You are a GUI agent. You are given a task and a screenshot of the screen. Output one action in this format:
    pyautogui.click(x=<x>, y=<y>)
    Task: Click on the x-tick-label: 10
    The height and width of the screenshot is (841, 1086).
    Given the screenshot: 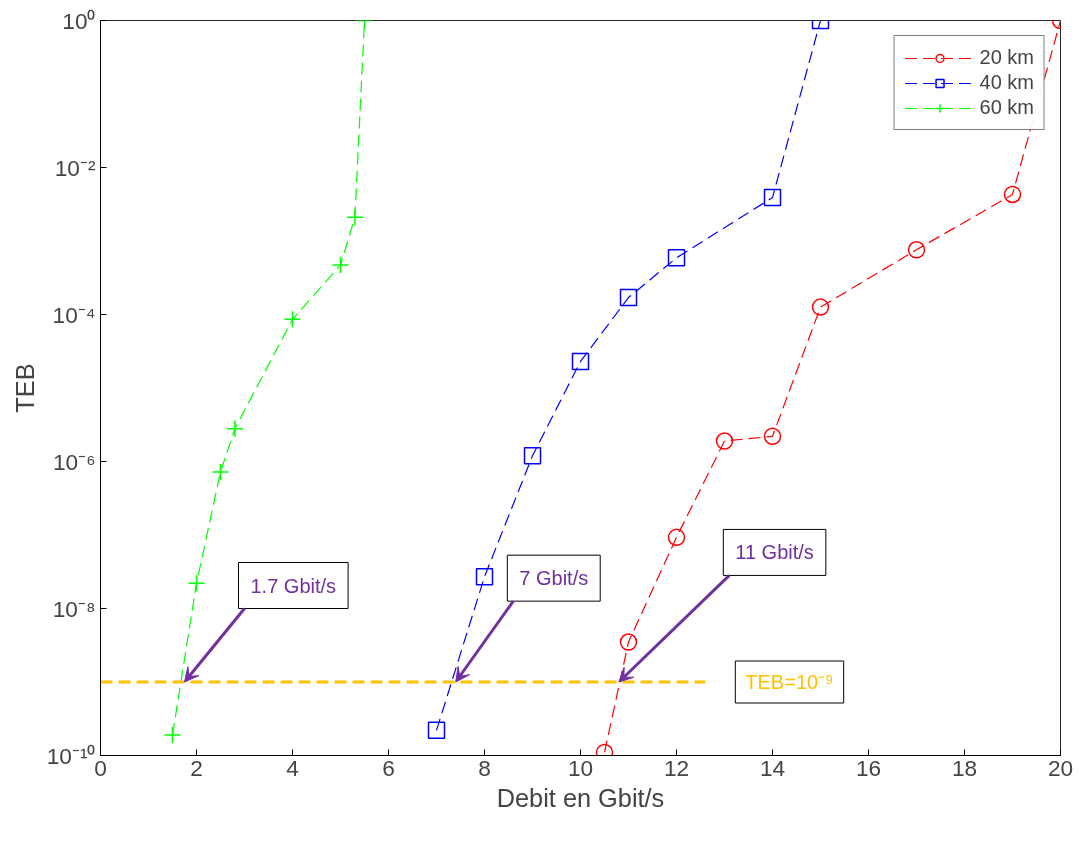 What is the action you would take?
    pyautogui.click(x=580, y=767)
    